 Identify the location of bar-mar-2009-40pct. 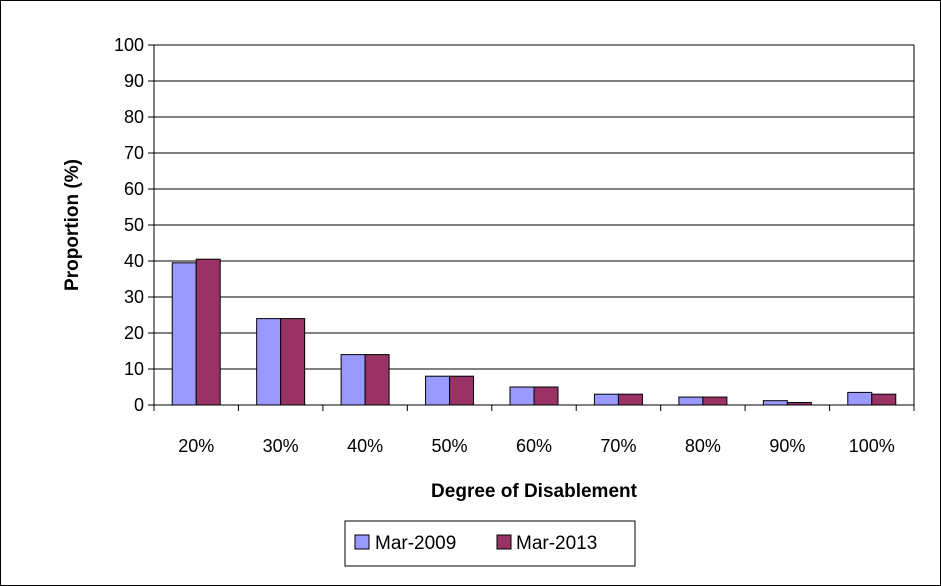
(353, 380).